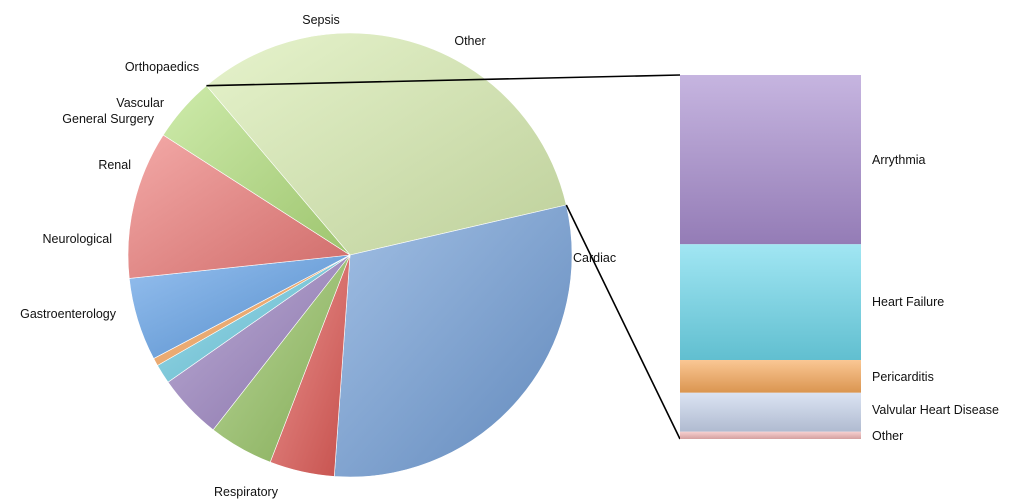 Image resolution: width=1010 pixels, height=502 pixels. Describe the element at coordinates (443, 80) in the screenshot. I see `connector-line-top` at that location.